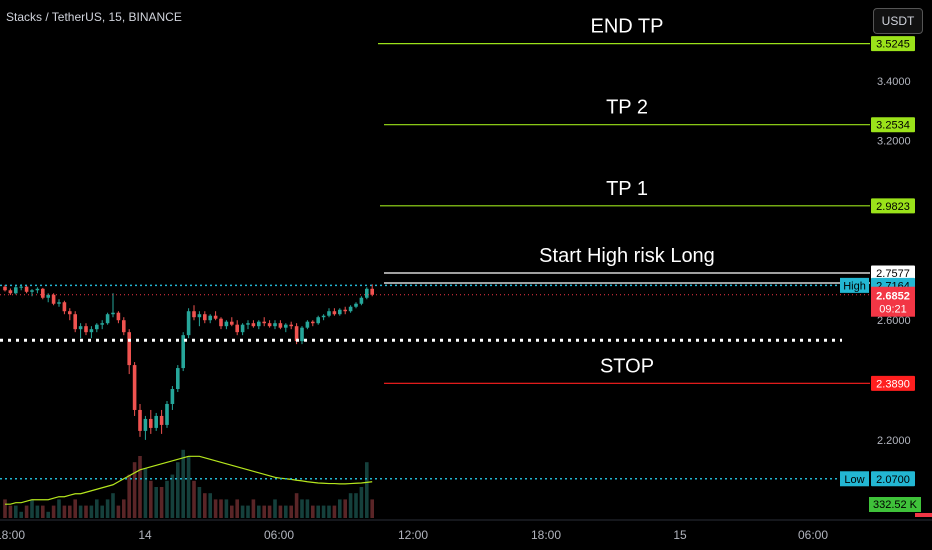 The width and height of the screenshot is (932, 550). Describe the element at coordinates (893, 301) in the screenshot. I see `last-price-tag-bg` at that location.